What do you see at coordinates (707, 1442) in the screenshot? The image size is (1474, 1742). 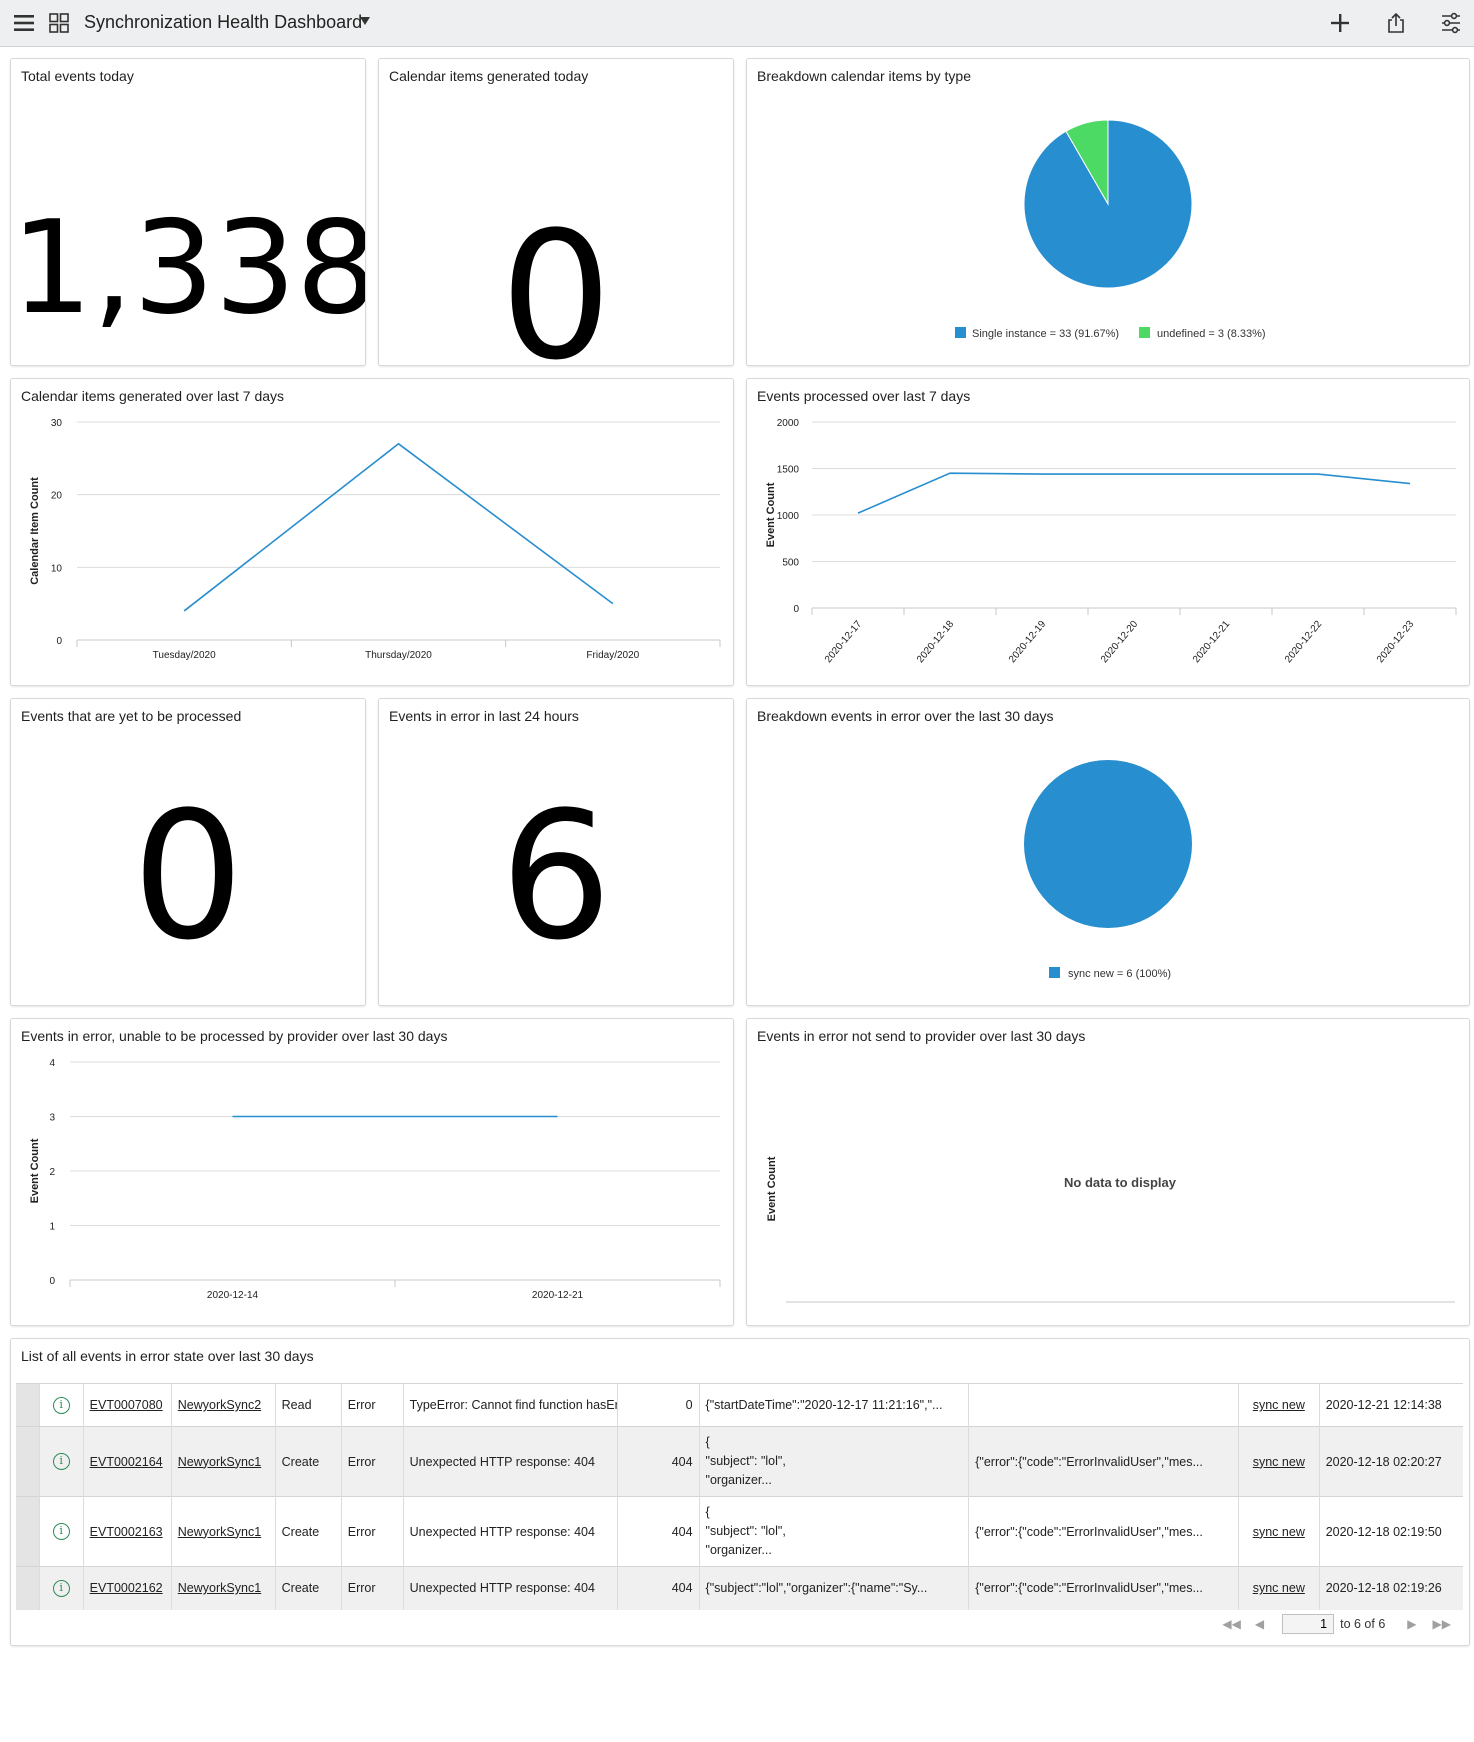 I see `payload-line: {` at bounding box center [707, 1442].